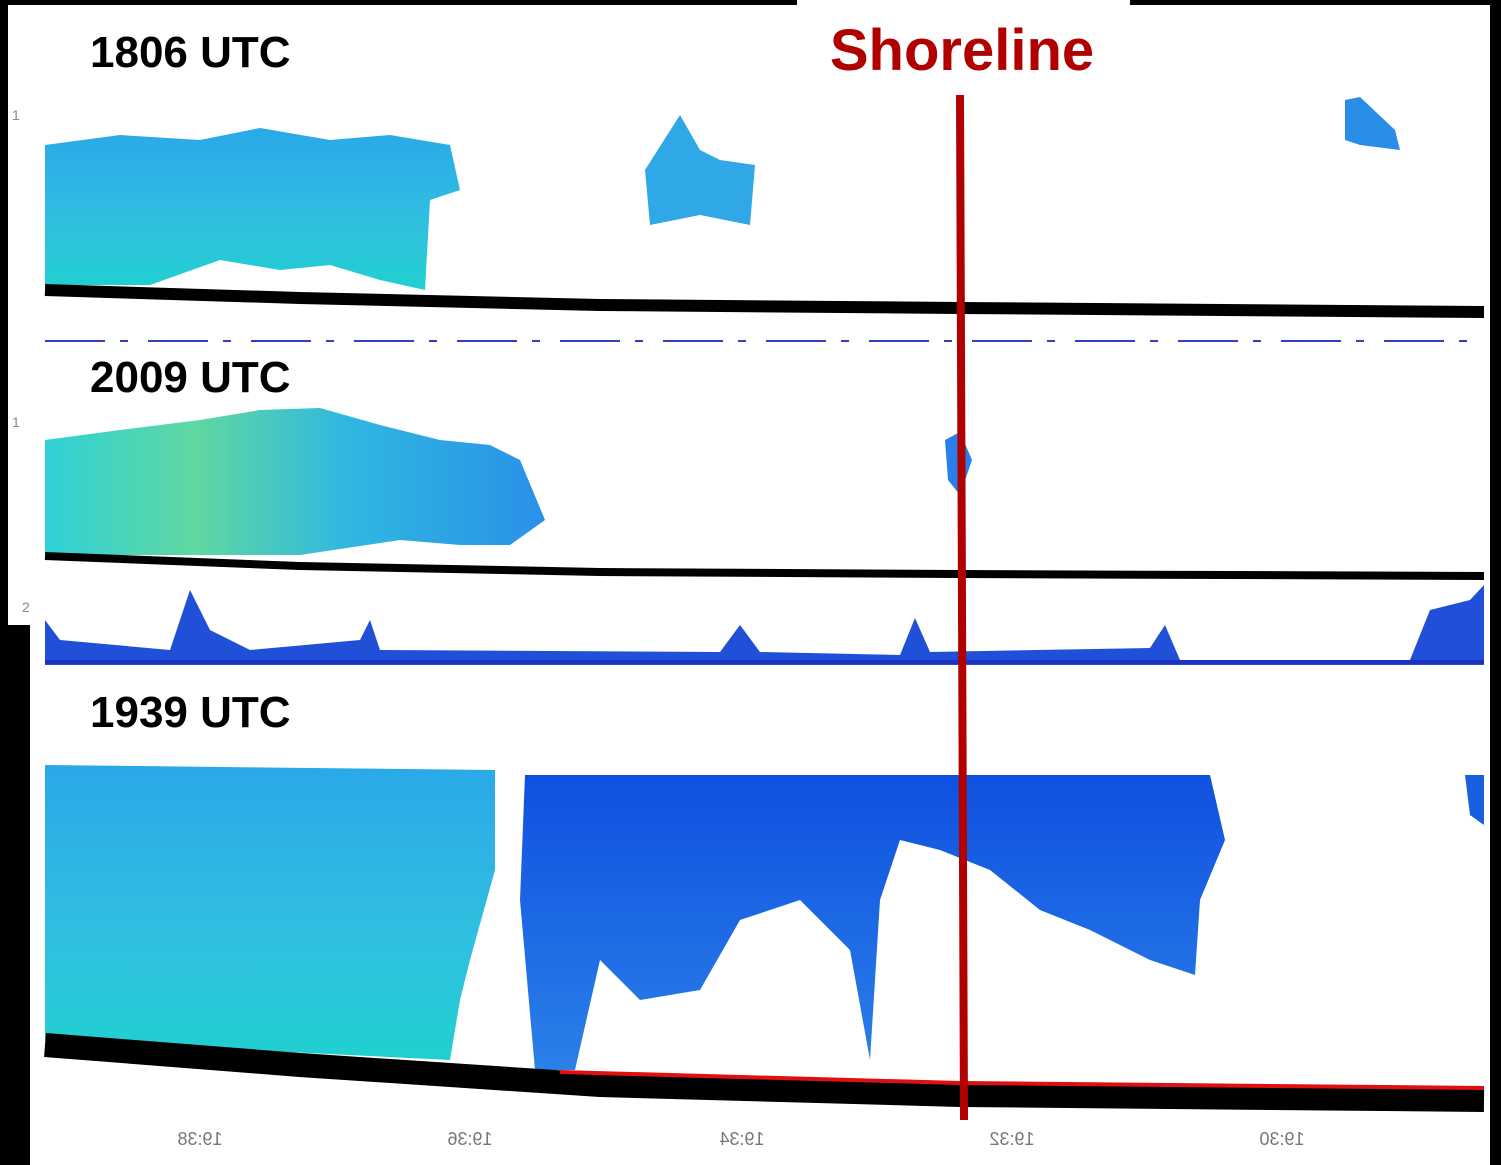 This screenshot has width=1501, height=1165. What do you see at coordinates (1011, 1139) in the screenshot?
I see `x-tick-label: 19:32` at bounding box center [1011, 1139].